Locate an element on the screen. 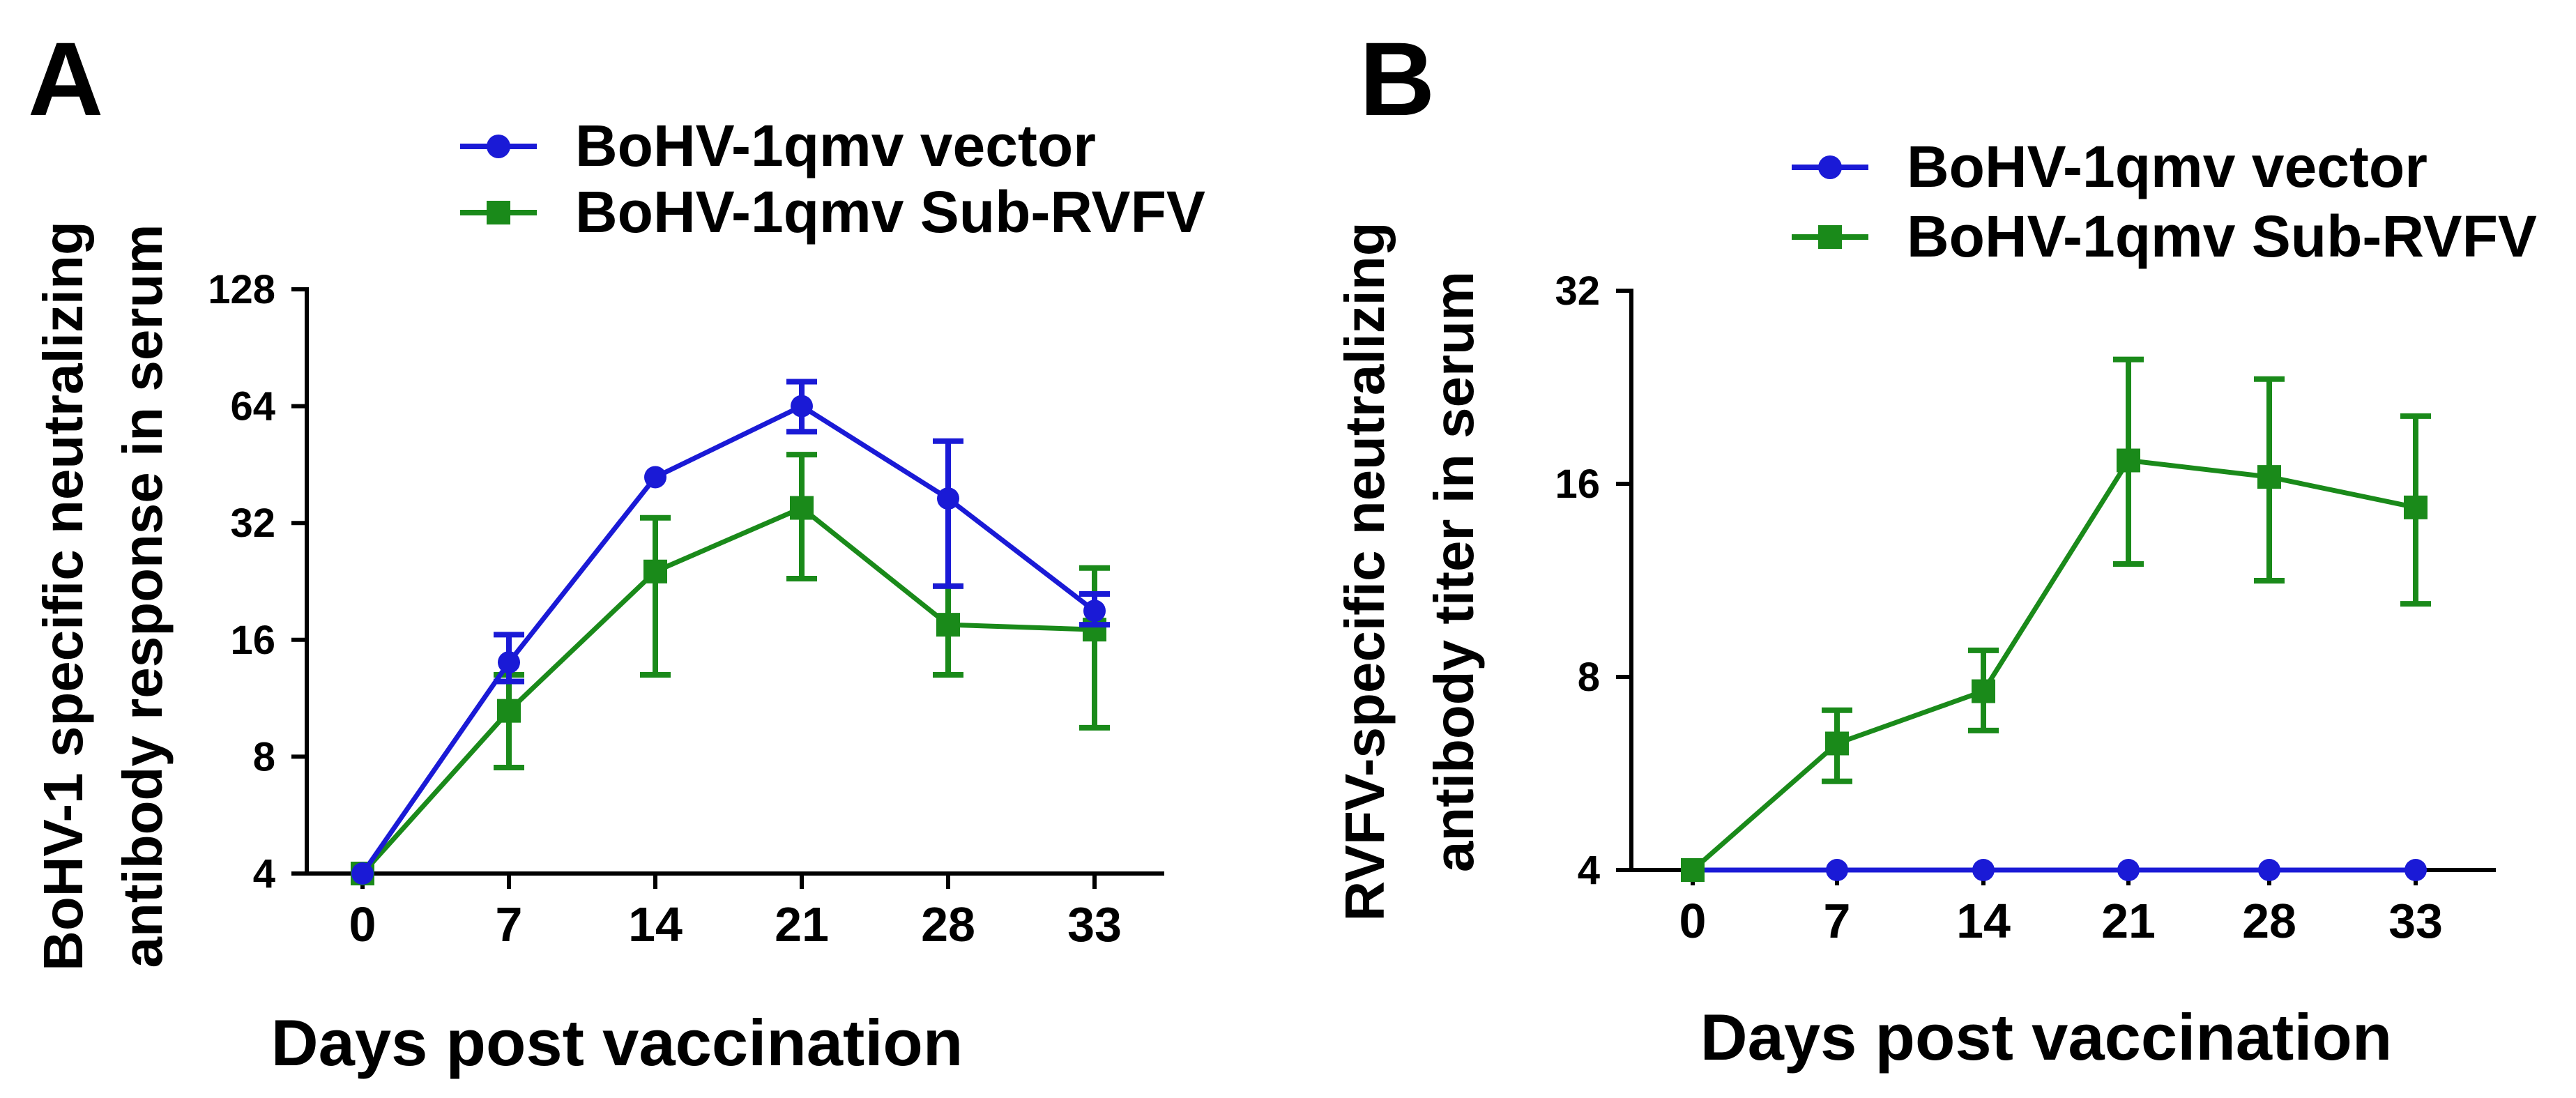 The height and width of the screenshot is (1098, 2576). panel-b-x-tick-label: 28 is located at coordinates (2269, 921).